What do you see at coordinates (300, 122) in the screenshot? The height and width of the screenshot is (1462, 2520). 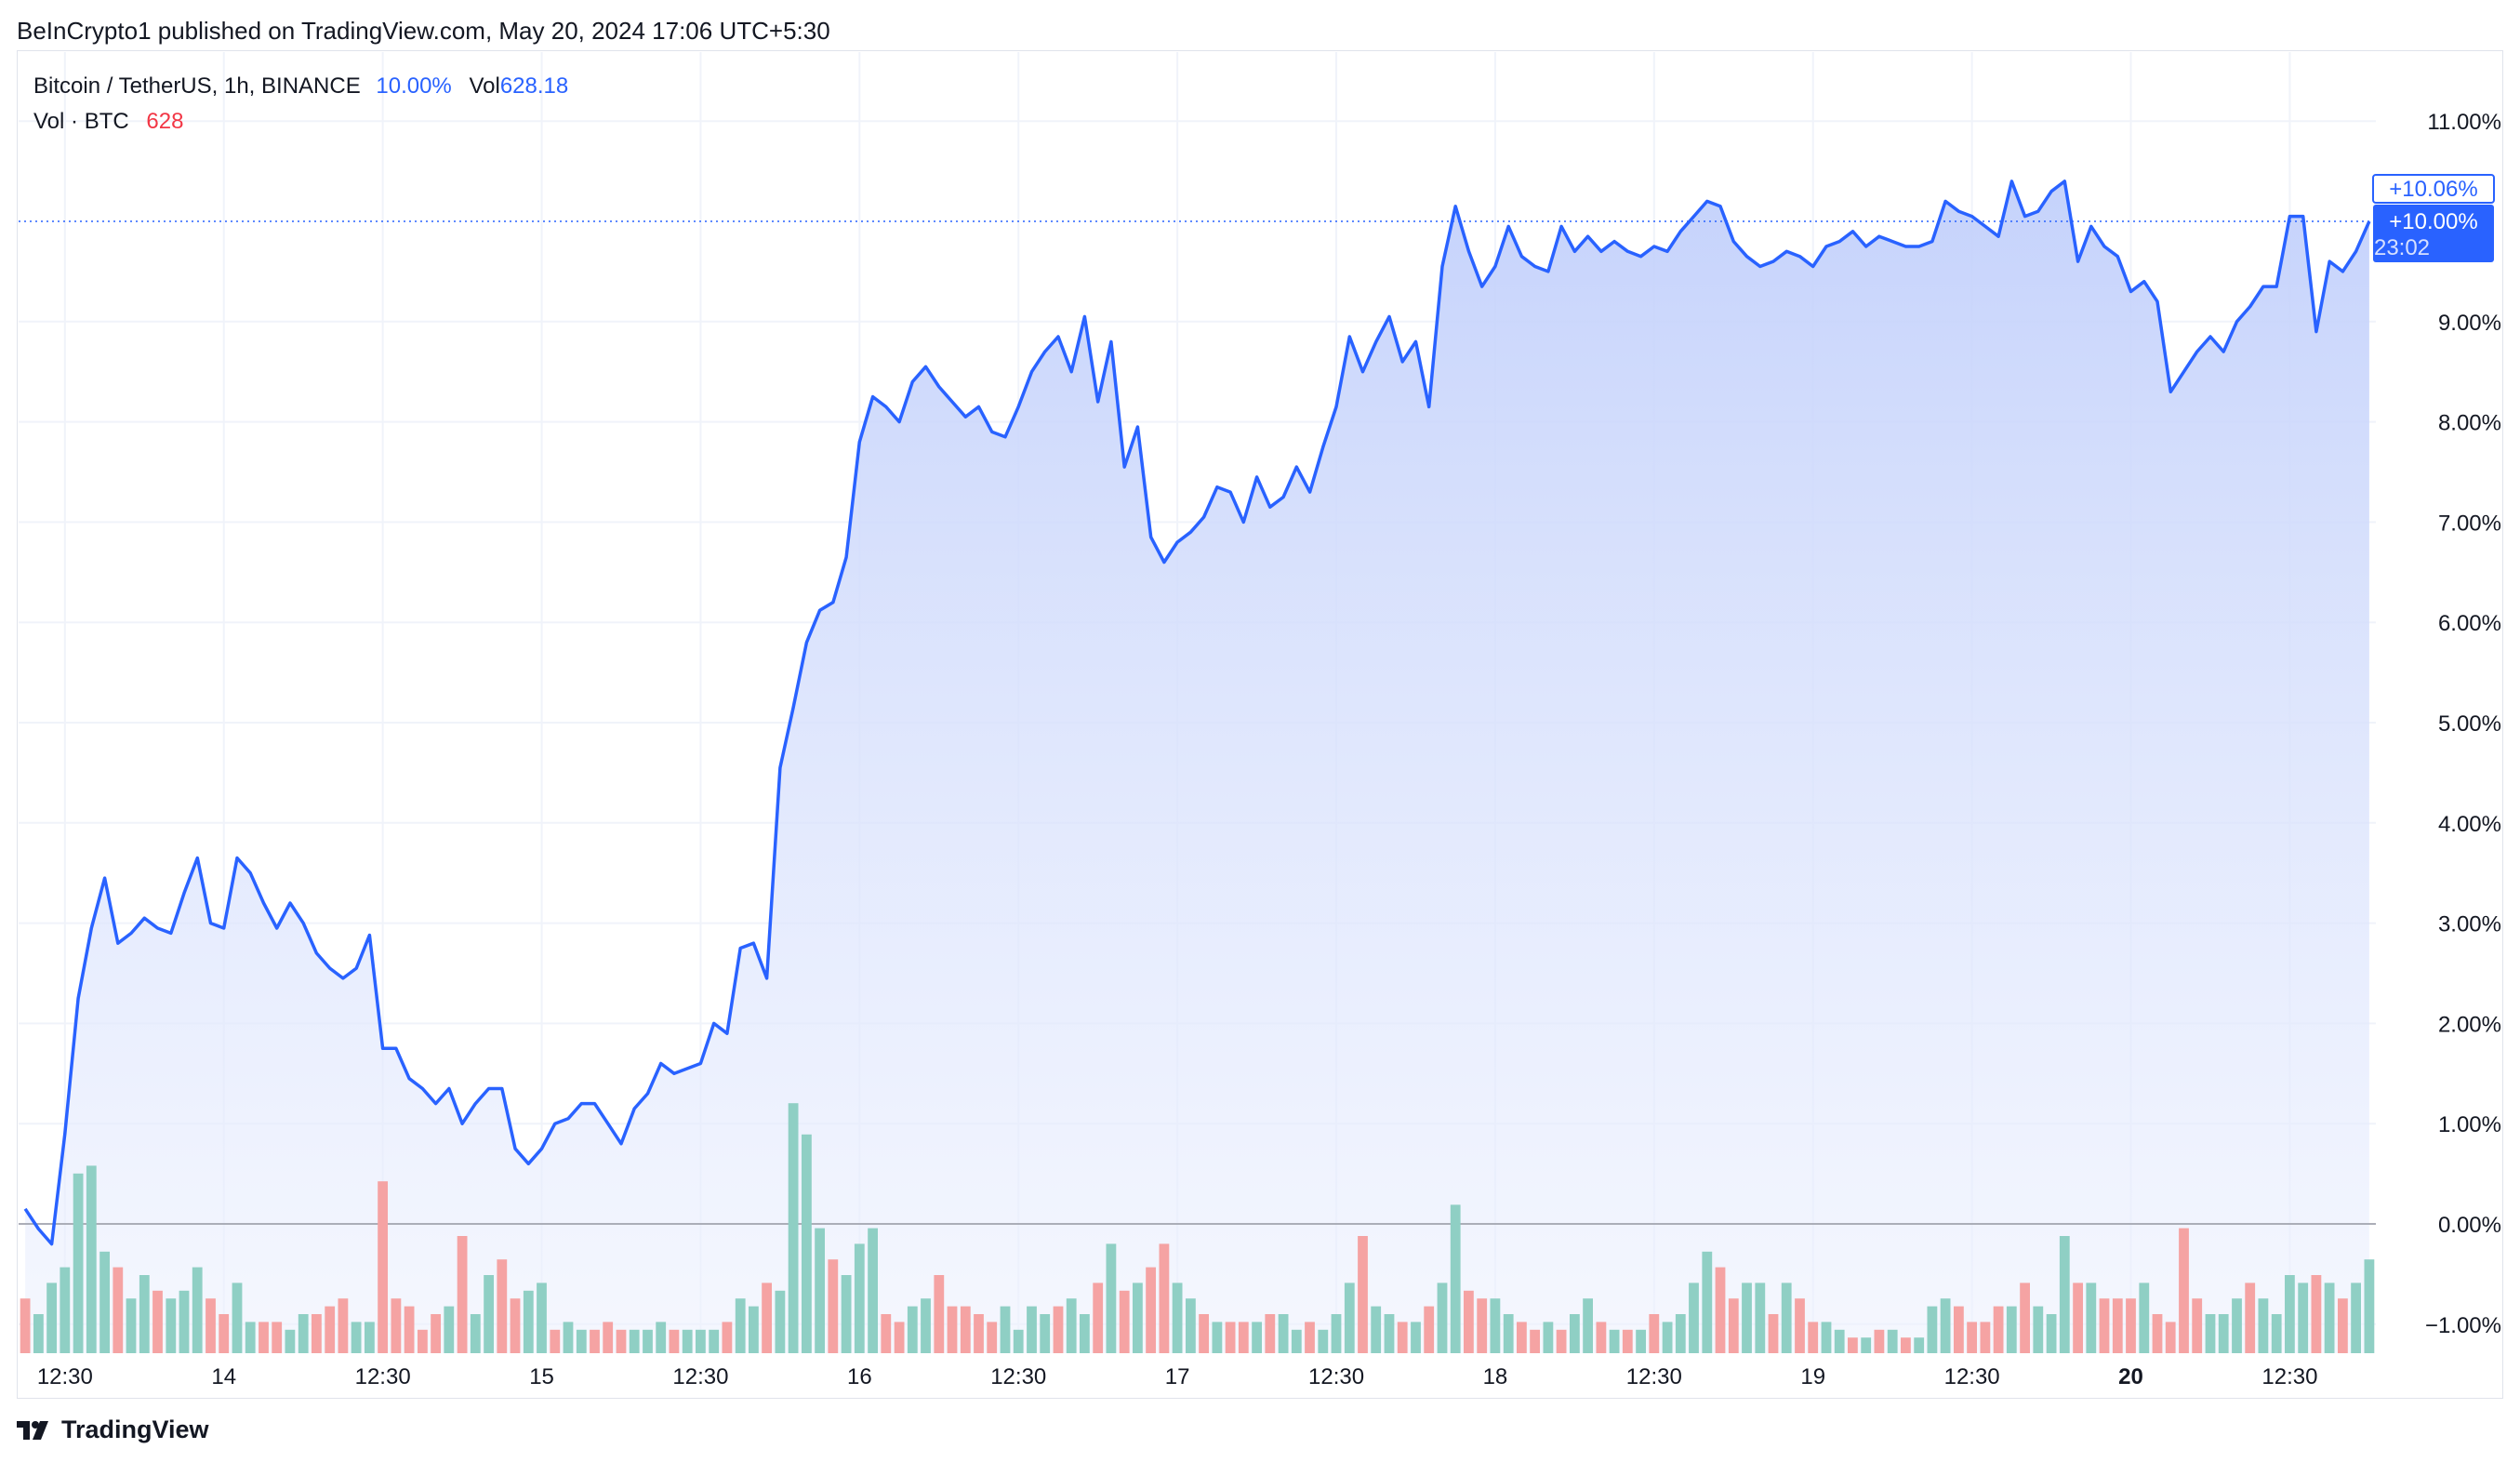 I see `legend-volume-row: Vol · BTC 628` at bounding box center [300, 122].